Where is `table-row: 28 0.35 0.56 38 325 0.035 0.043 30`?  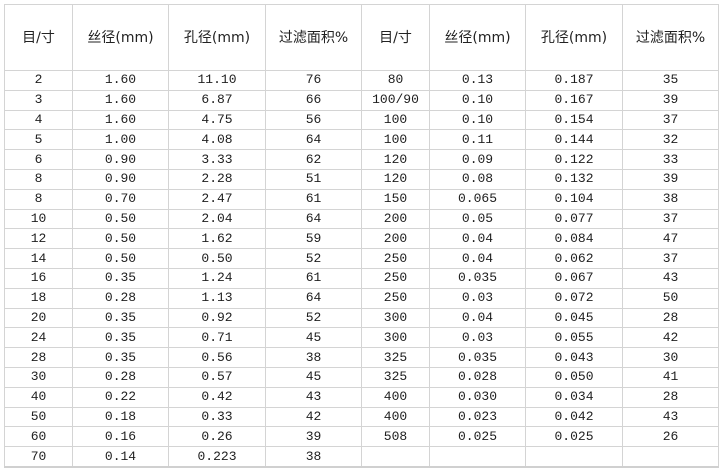
table-row: 28 0.35 0.56 38 325 0.035 0.043 30 is located at coordinates (361, 357).